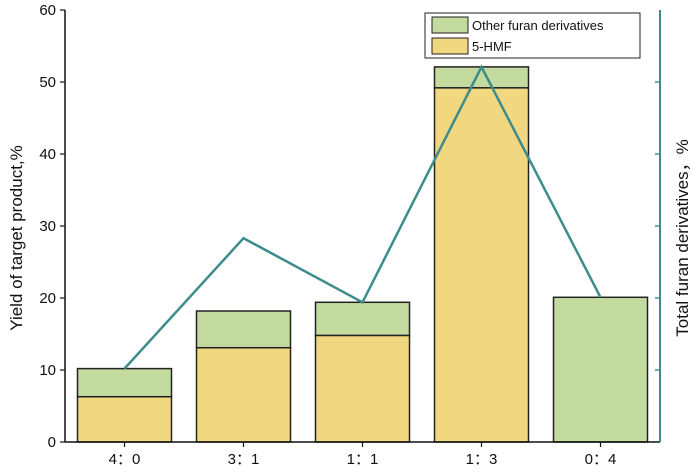 This screenshot has height=473, width=700. Describe the element at coordinates (47, 226) in the screenshot. I see `y-tick-label-3: 30` at that location.